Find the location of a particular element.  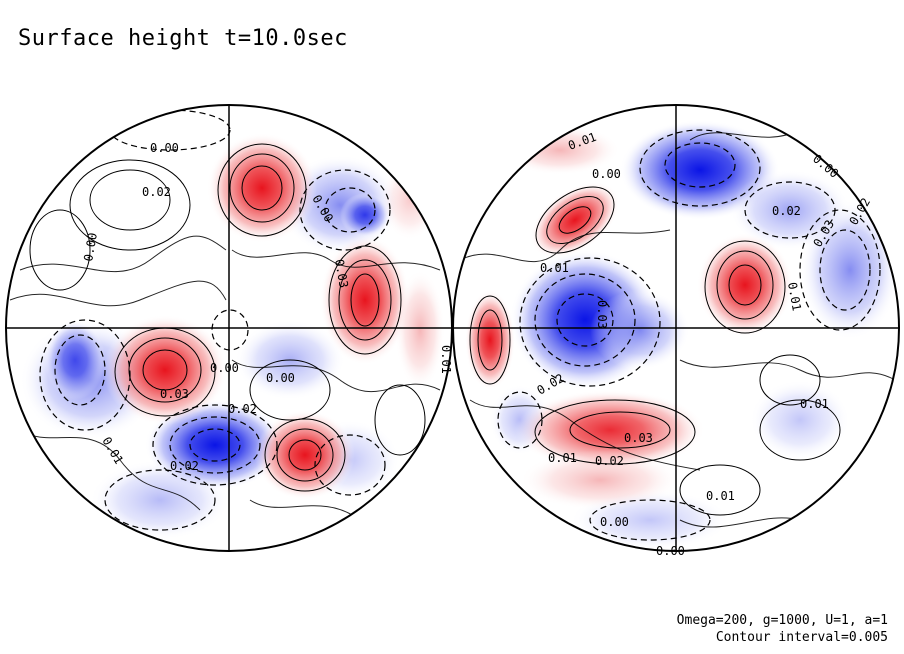

high-upper-right is located at coordinates (262, 188).